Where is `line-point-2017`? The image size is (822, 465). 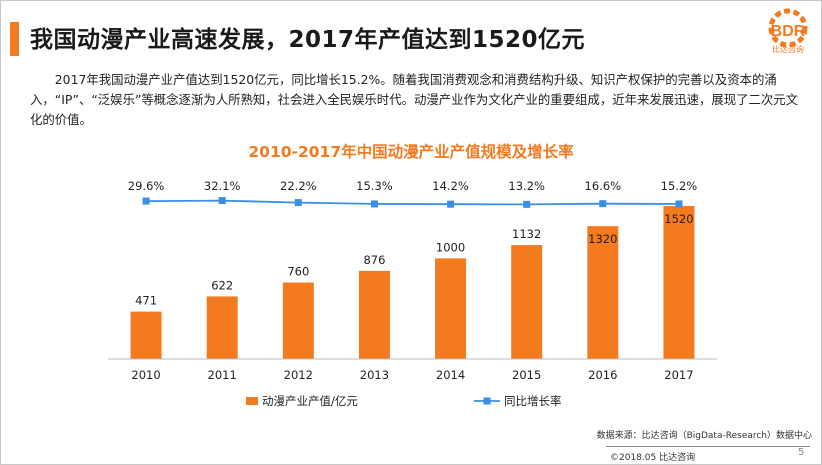 line-point-2017 is located at coordinates (679, 204).